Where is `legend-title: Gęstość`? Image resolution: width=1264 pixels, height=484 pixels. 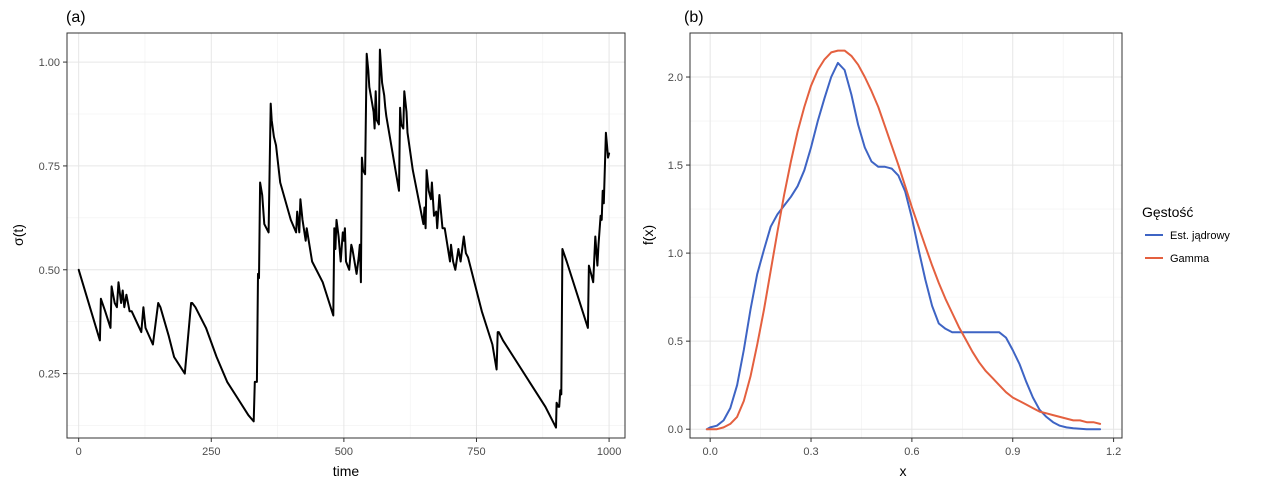
legend-title: Gęstość is located at coordinates (1167, 212).